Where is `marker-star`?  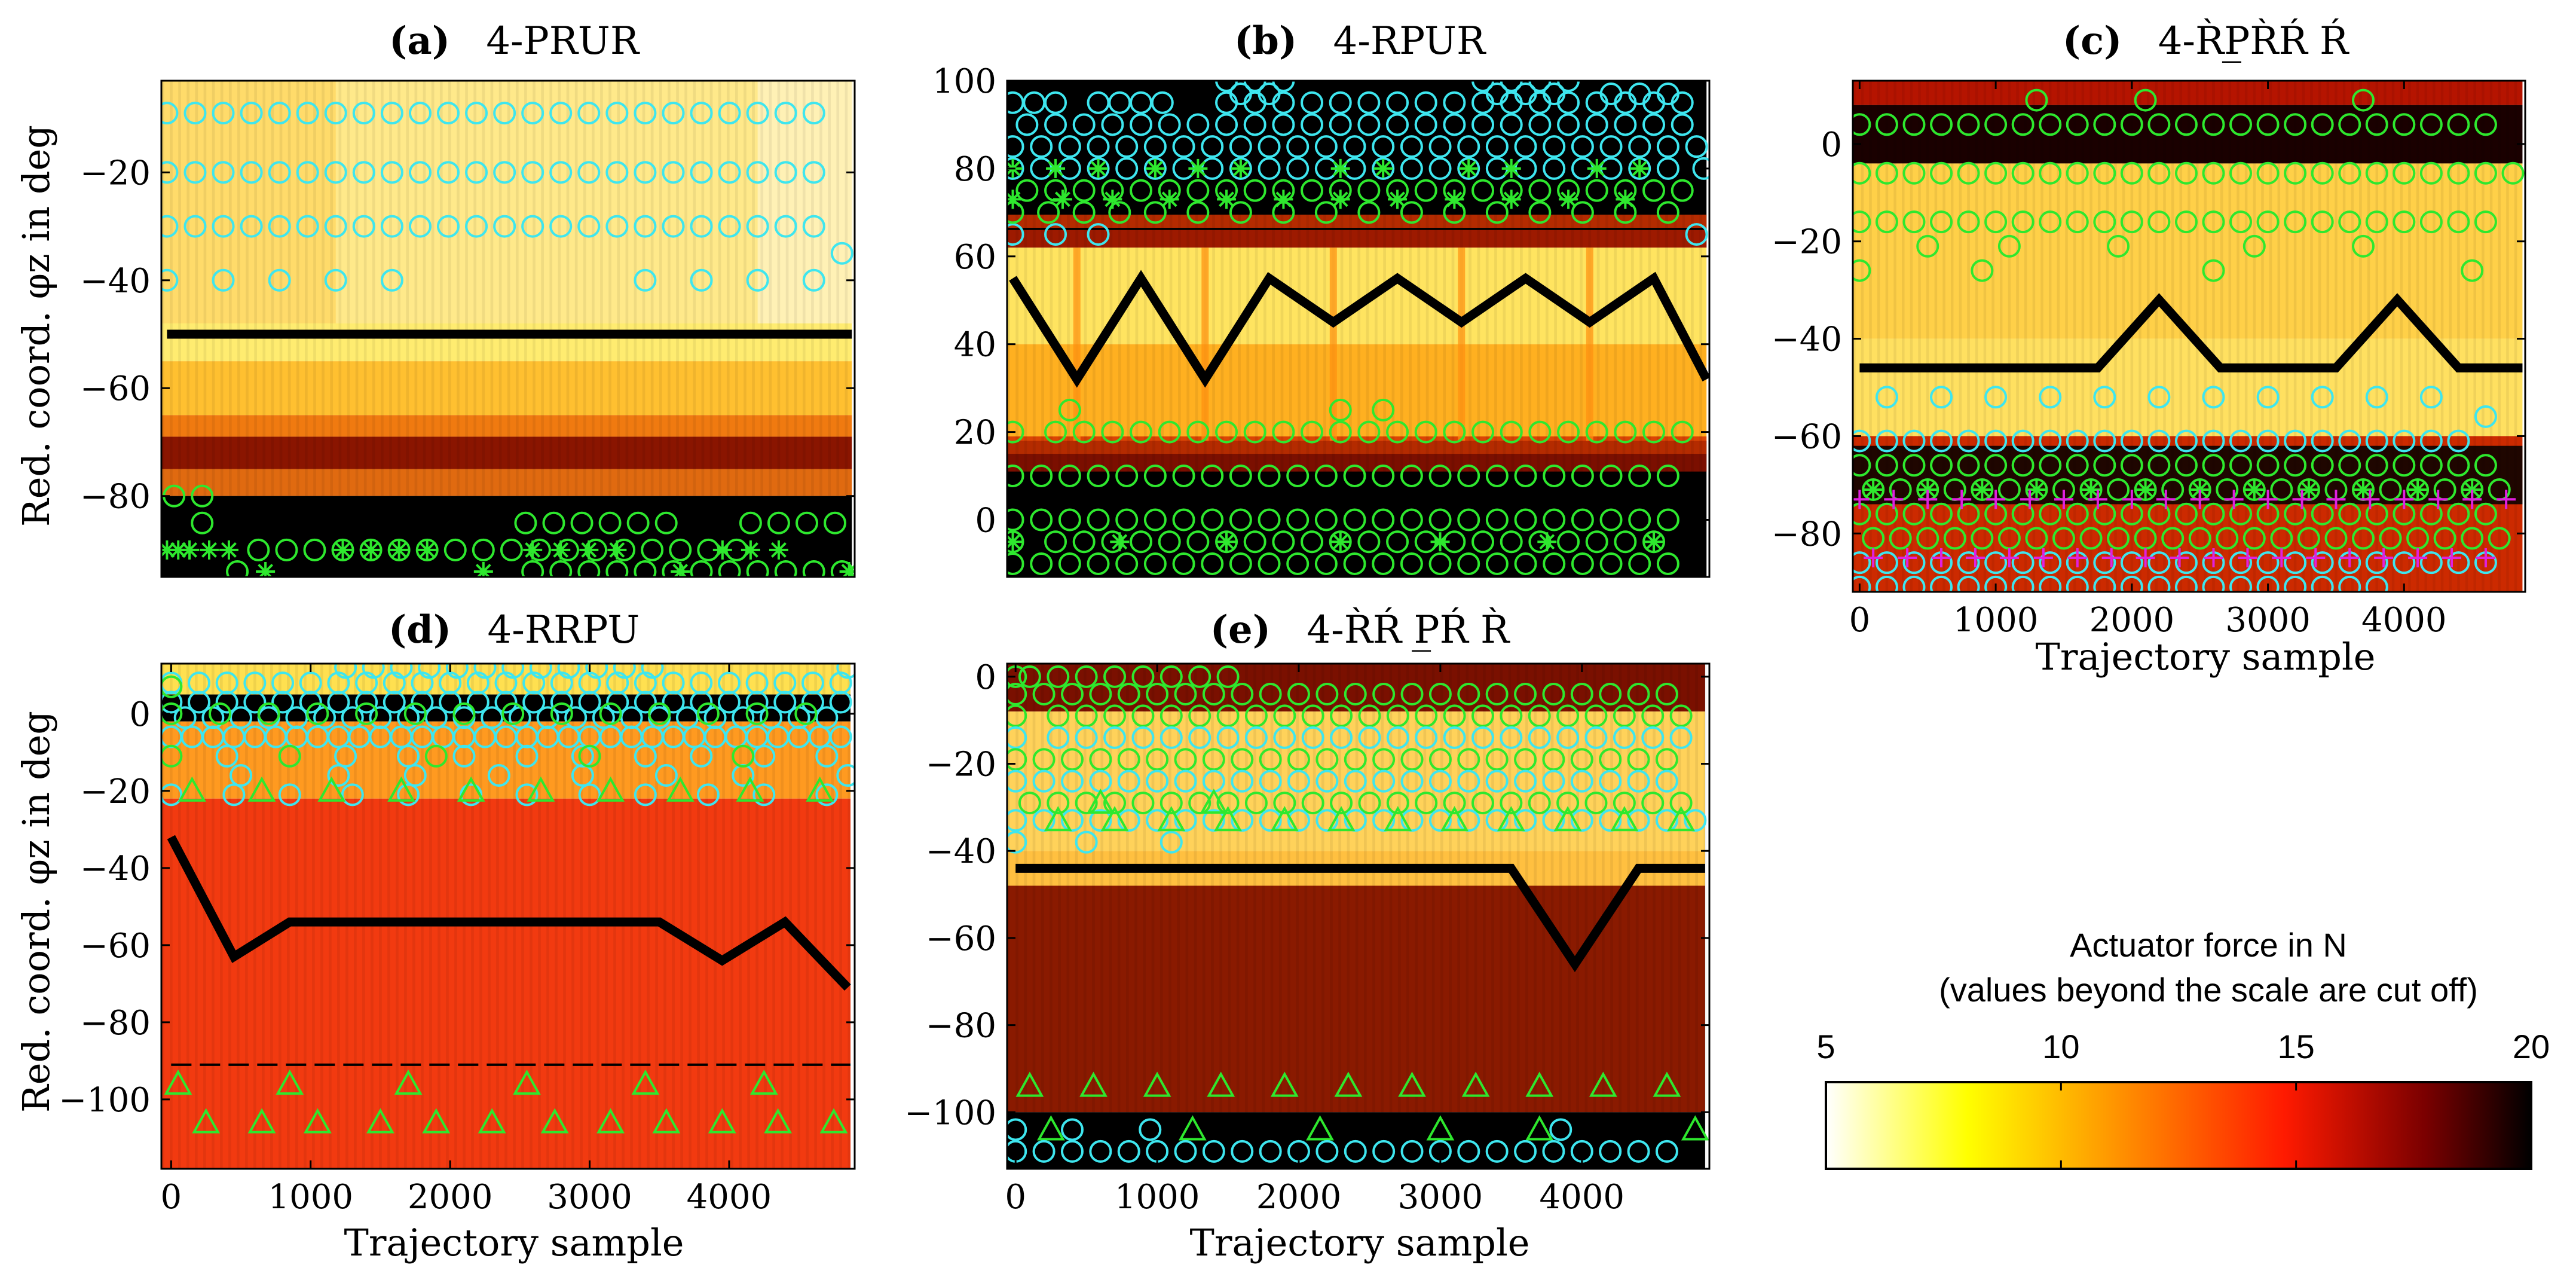 marker-star is located at coordinates (209, 550).